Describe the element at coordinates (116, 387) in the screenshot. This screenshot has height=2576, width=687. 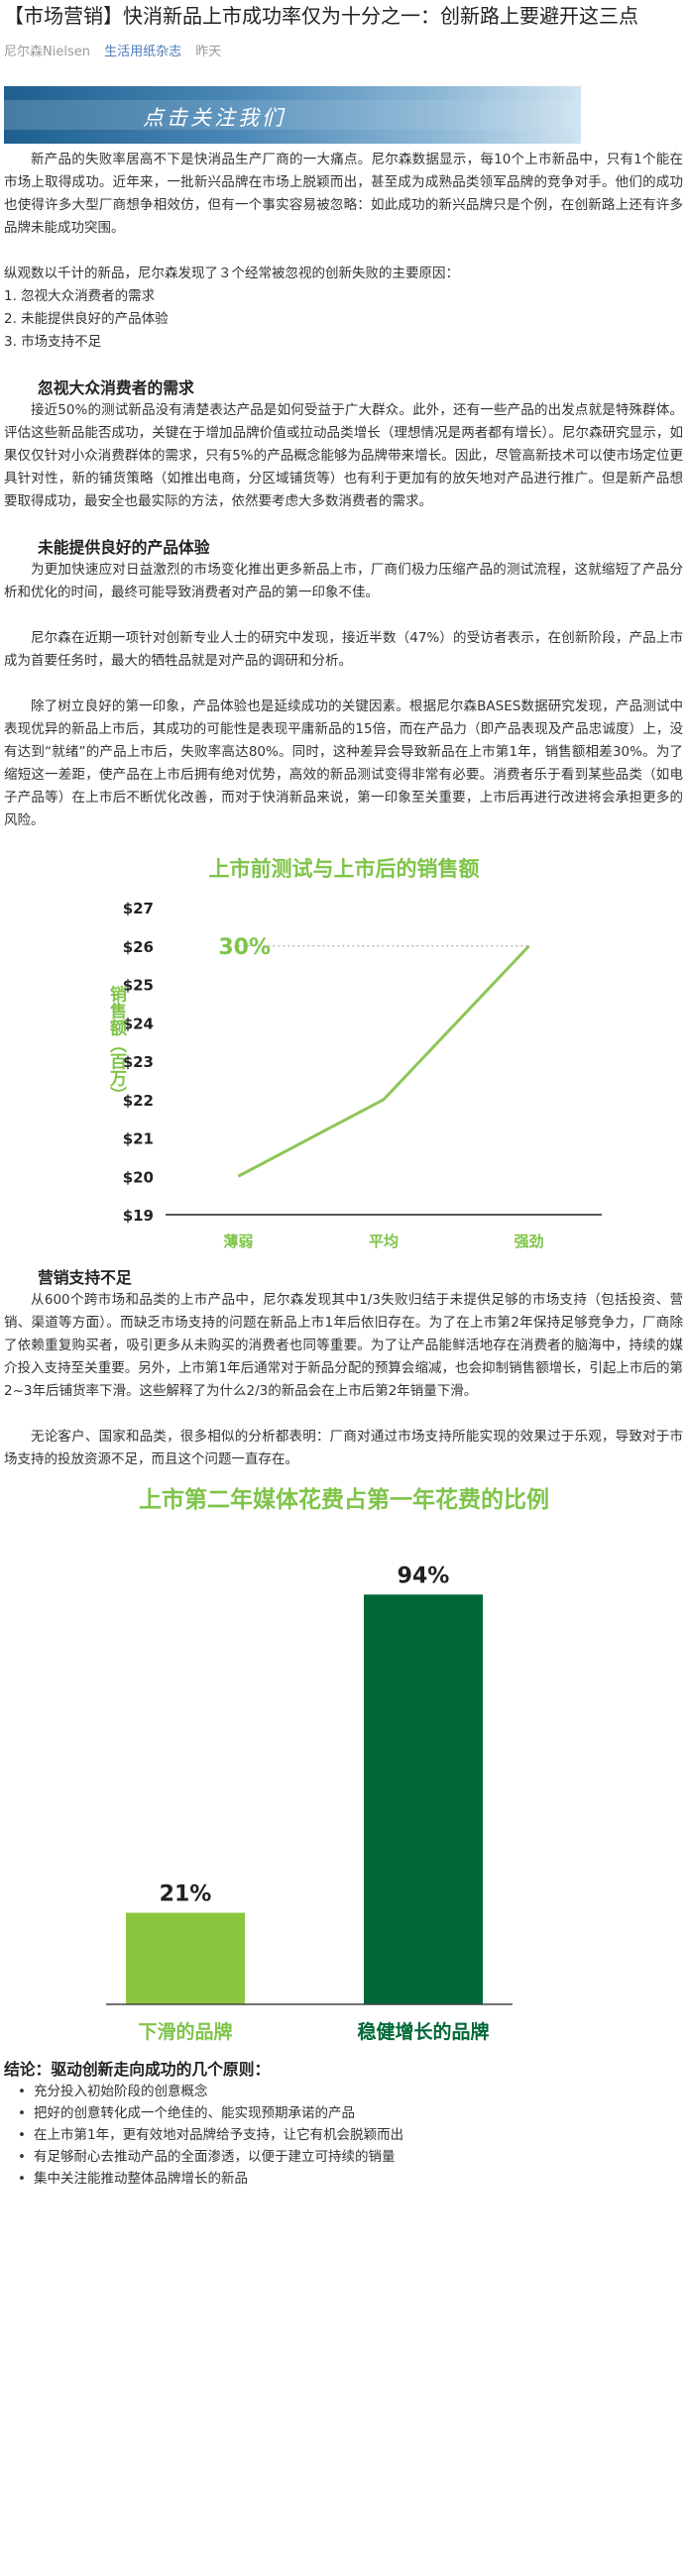
I see `section-heading-mass-consumers: 忽视大众消费者的需求` at that location.